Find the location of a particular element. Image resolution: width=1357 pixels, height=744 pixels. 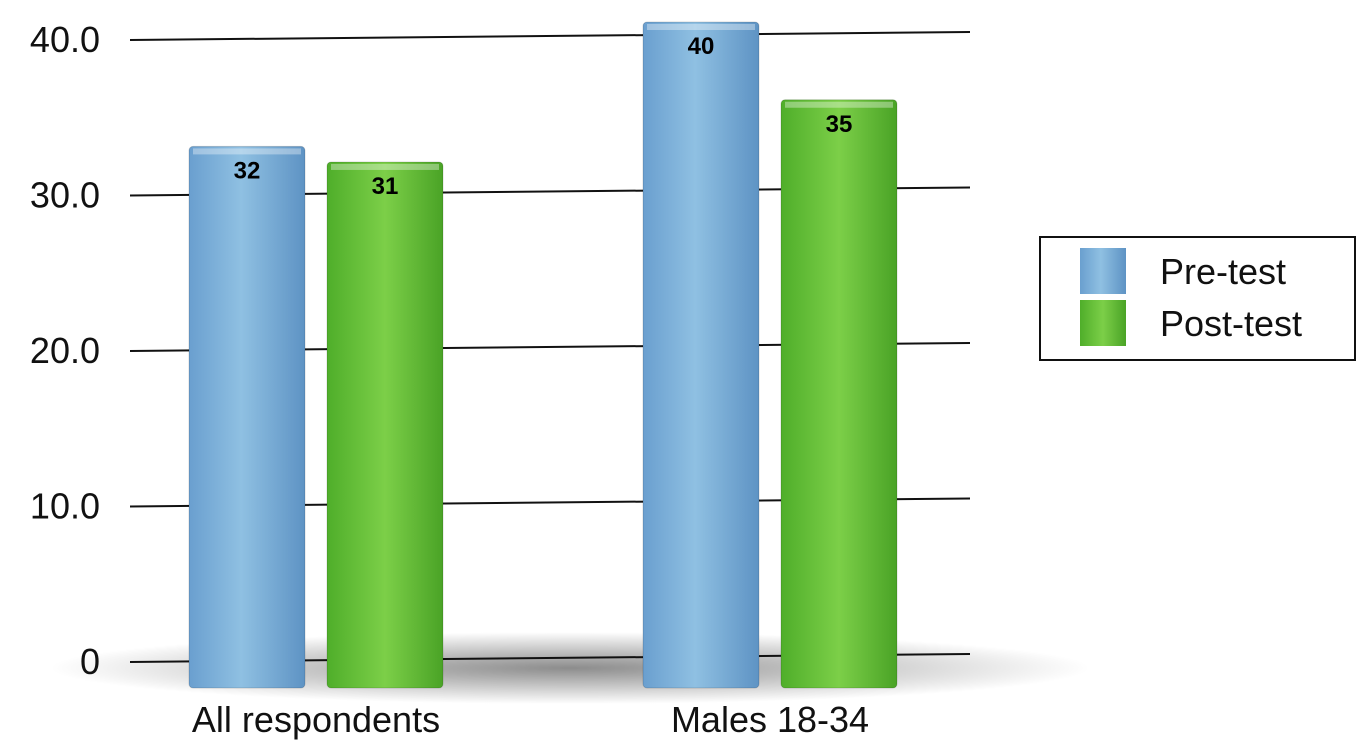

data-label: 35 is located at coordinates (839, 124).